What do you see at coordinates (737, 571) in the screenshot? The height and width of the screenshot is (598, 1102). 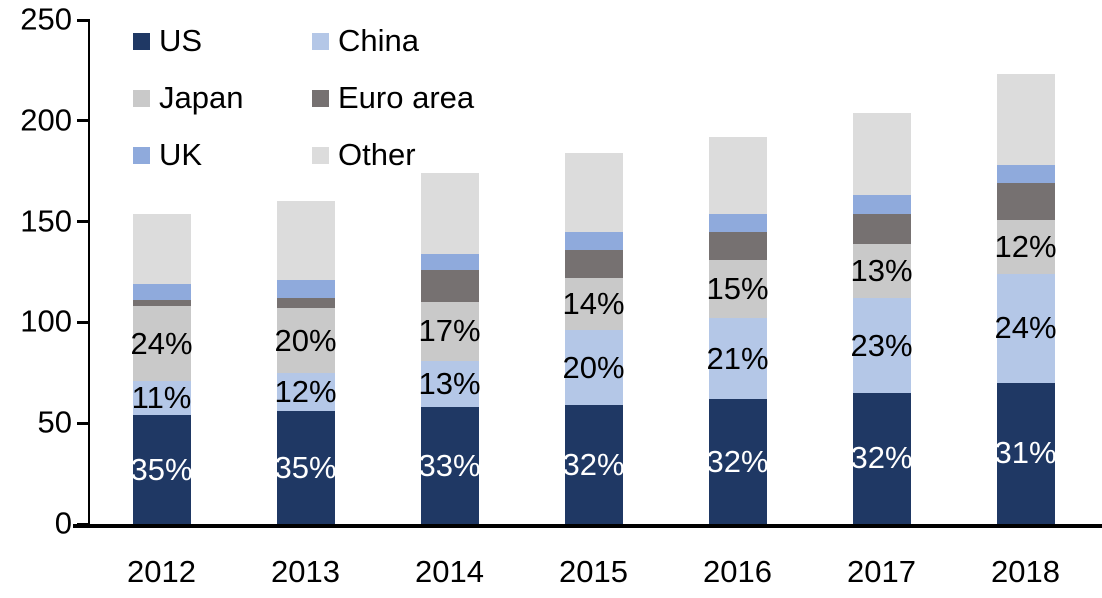 I see `x-axis-category-label: 2016` at bounding box center [737, 571].